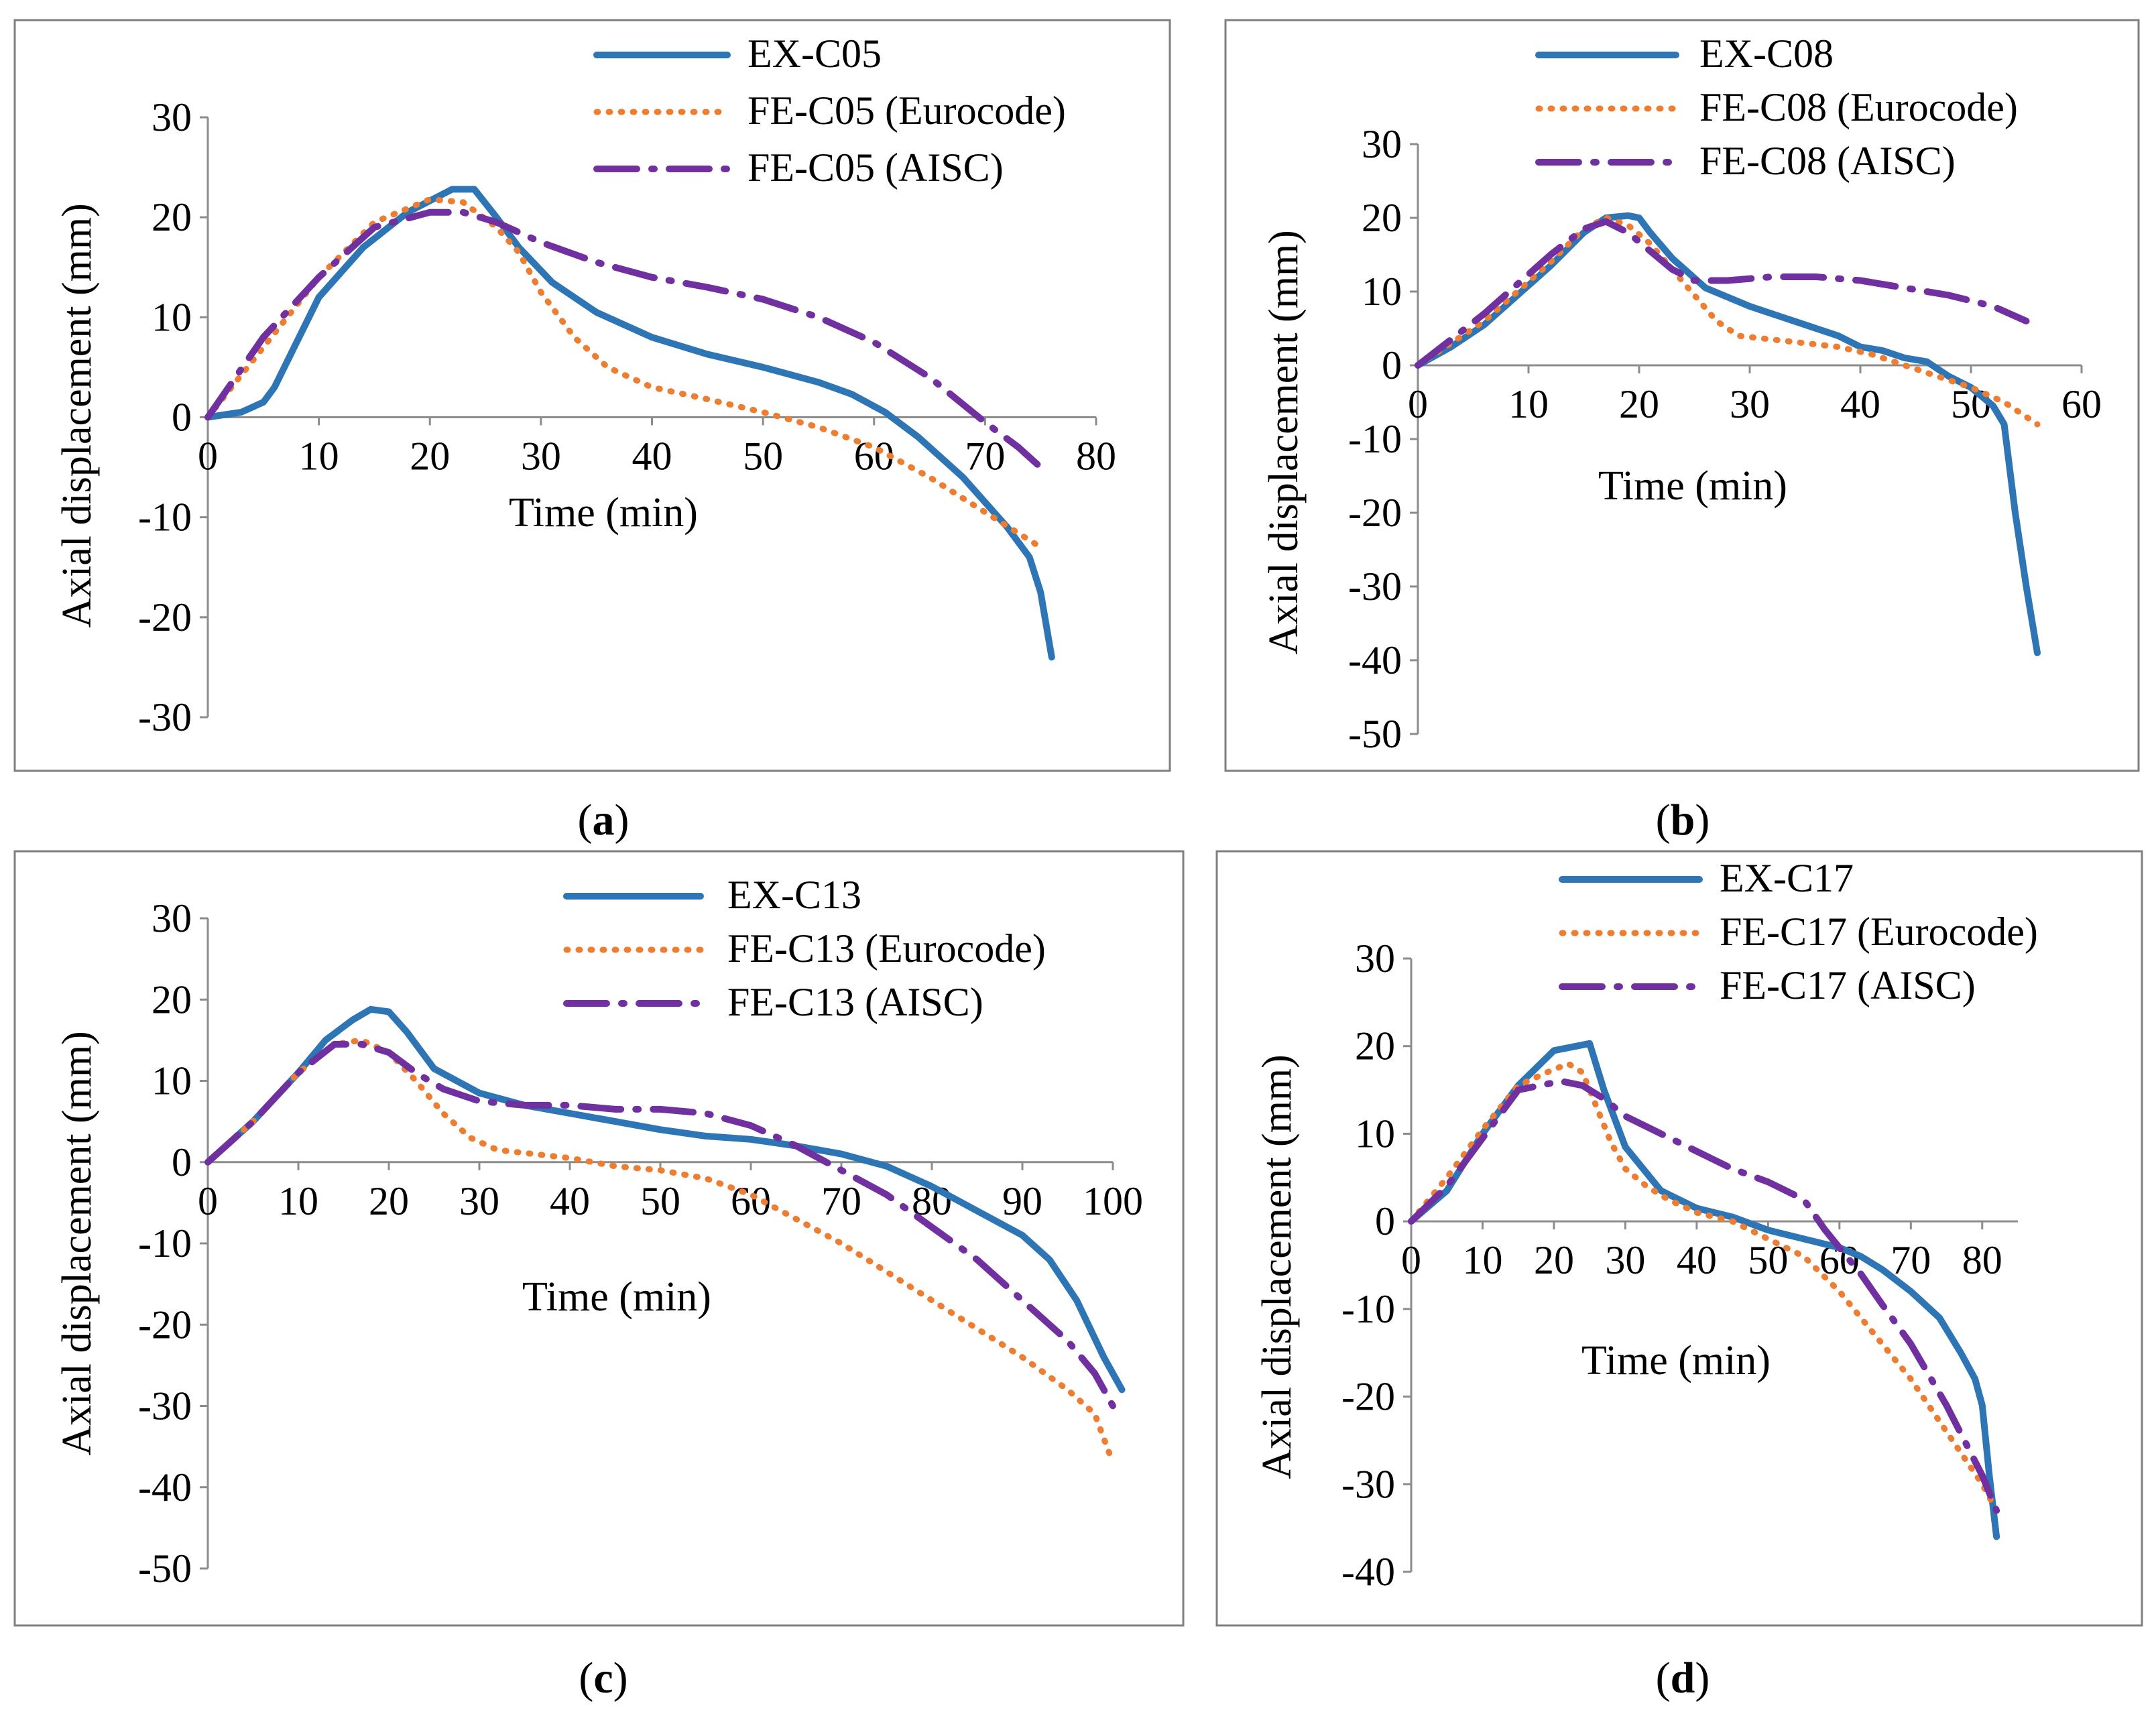  Describe the element at coordinates (1787, 878) in the screenshot. I see `legend-label-1: EX-C17` at that location.